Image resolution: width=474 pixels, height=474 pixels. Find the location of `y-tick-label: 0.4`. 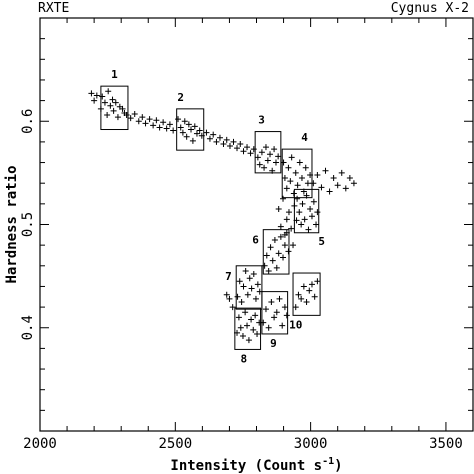

y-tick-label: 0.4 is located at coordinates (28, 327).